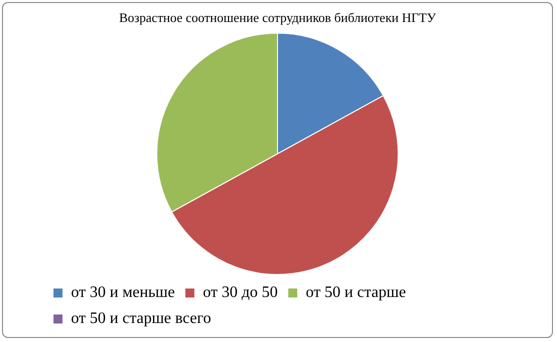  I want to click on chart-title: Возрастное соотношение сотрудников библиотеки НГТУ, so click(278, 18).